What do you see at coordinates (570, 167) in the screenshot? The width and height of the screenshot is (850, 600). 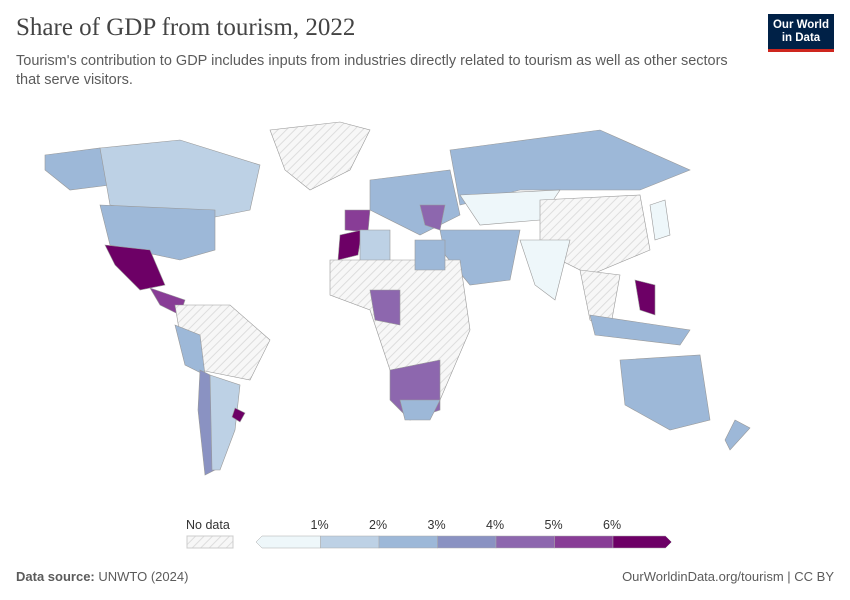 I see `region-russia` at bounding box center [570, 167].